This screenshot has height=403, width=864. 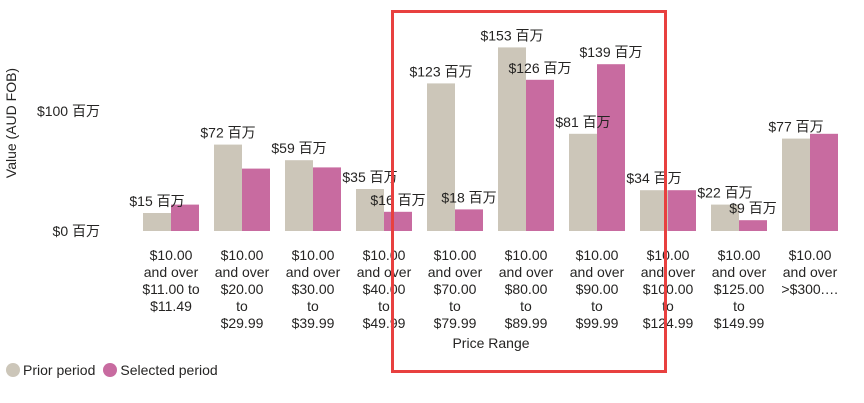 I want to click on data-label: $18 百万, so click(x=468, y=197).